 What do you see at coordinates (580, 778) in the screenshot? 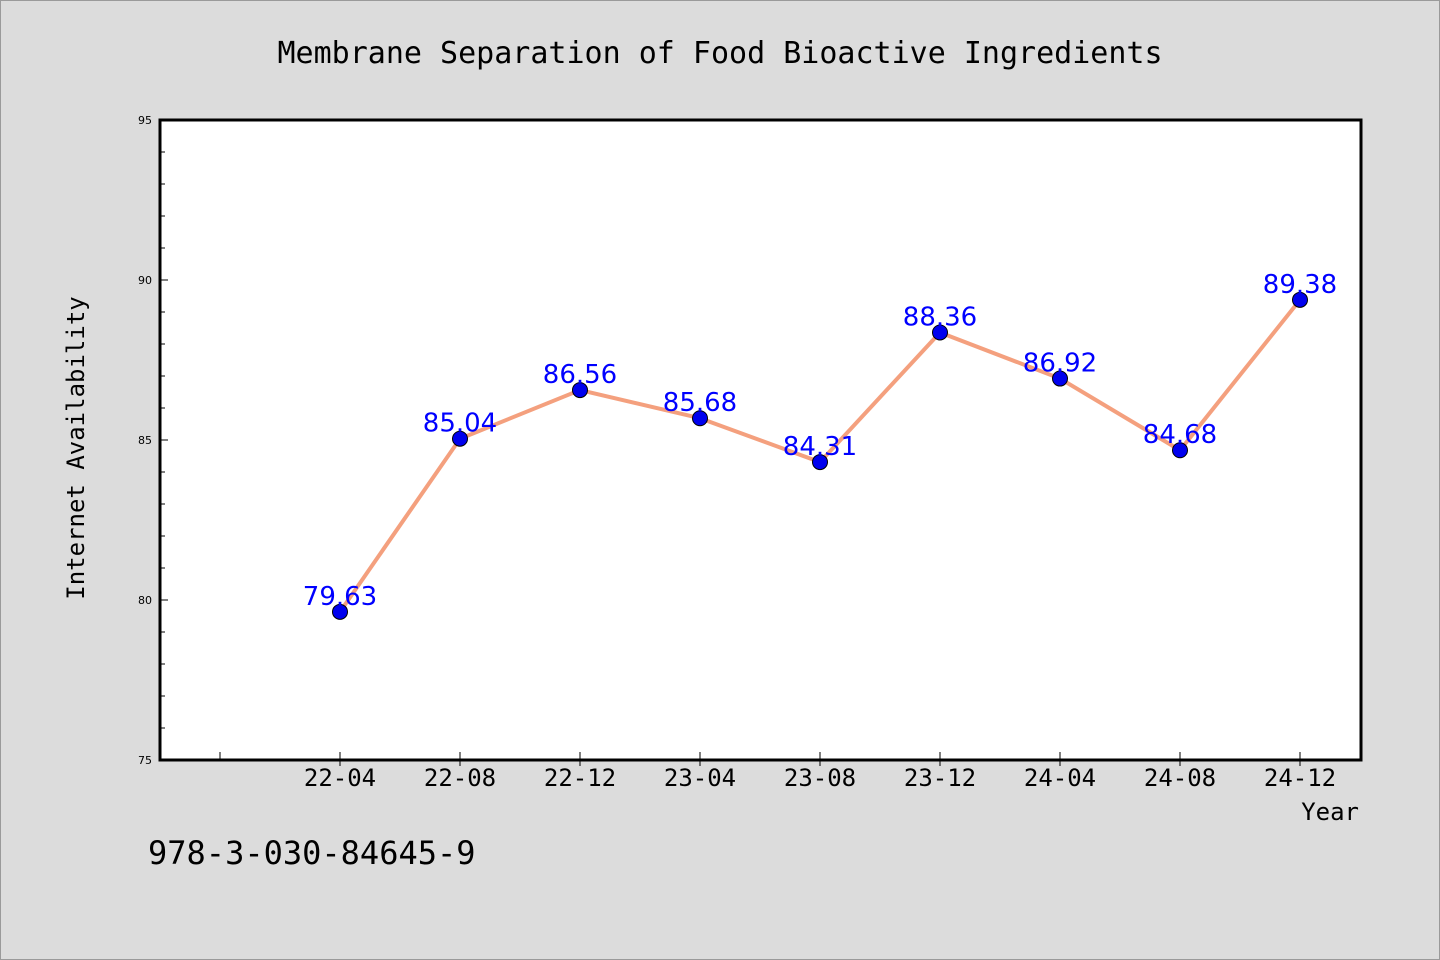
I see `x-tick-label: 22-12` at bounding box center [580, 778].